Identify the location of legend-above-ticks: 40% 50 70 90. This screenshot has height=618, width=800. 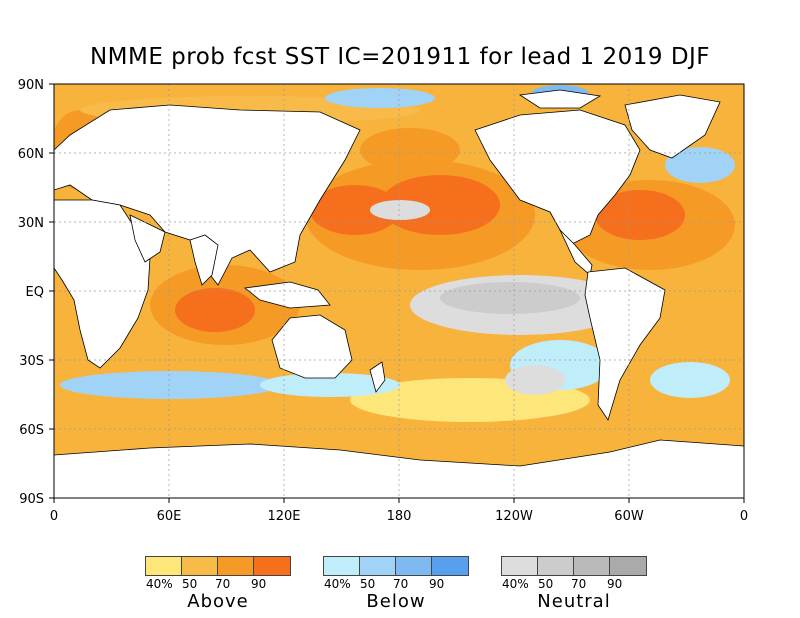
(218, 583).